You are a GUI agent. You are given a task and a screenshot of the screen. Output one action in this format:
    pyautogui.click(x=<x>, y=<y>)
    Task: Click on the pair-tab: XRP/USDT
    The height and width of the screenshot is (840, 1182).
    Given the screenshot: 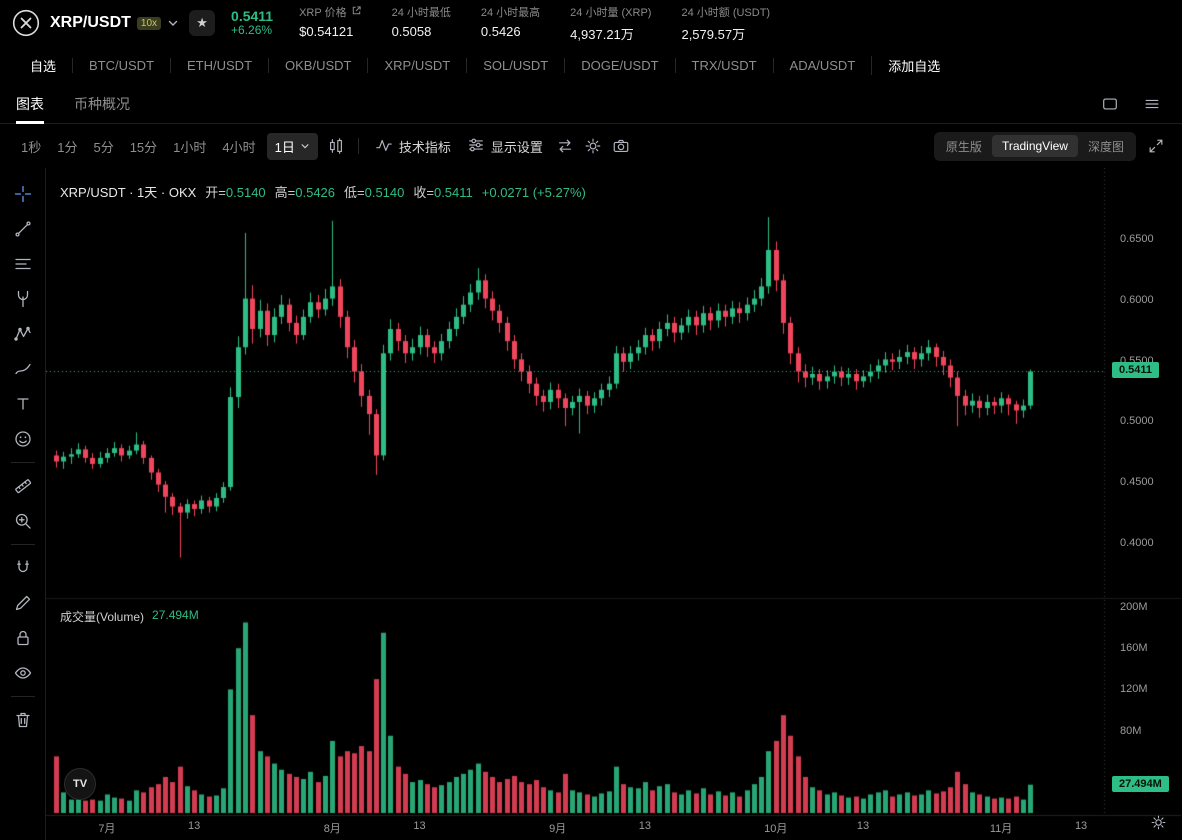 What is the action you would take?
    pyautogui.click(x=416, y=65)
    